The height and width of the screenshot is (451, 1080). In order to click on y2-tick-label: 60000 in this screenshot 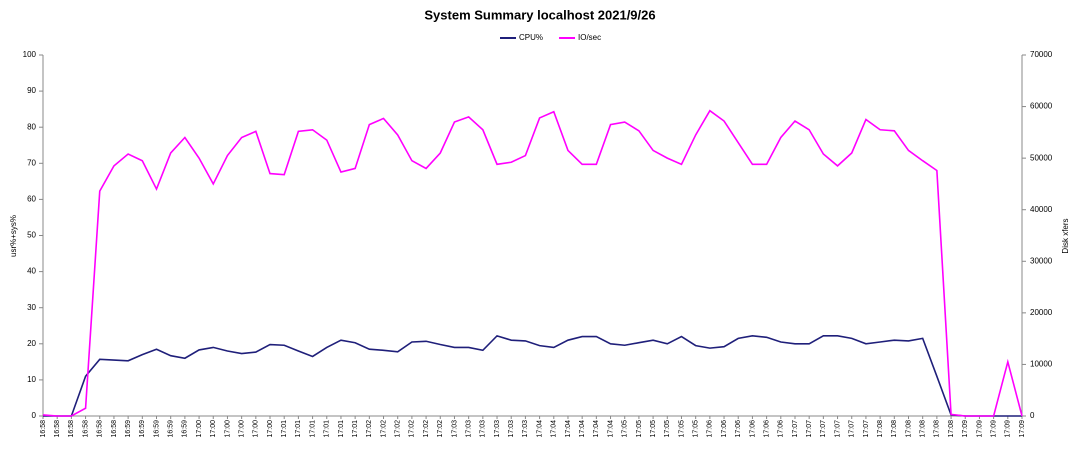, I will do `click(1041, 106)`.